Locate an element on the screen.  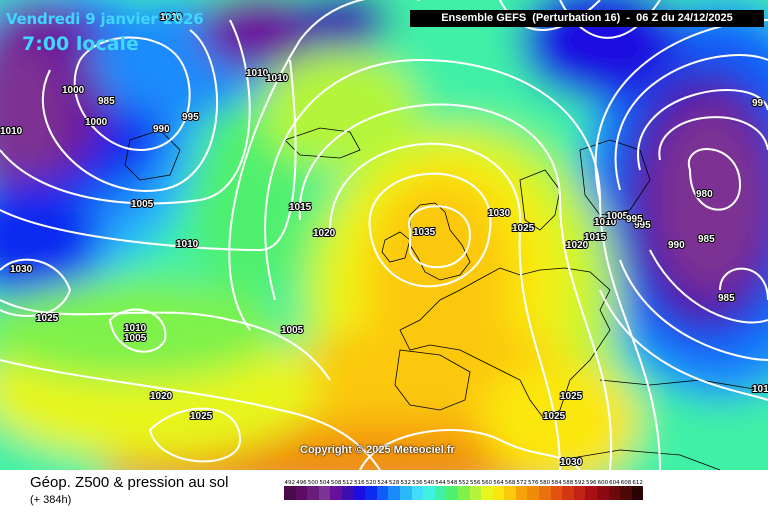
color-scale-label: 540 is located at coordinates (429, 483).